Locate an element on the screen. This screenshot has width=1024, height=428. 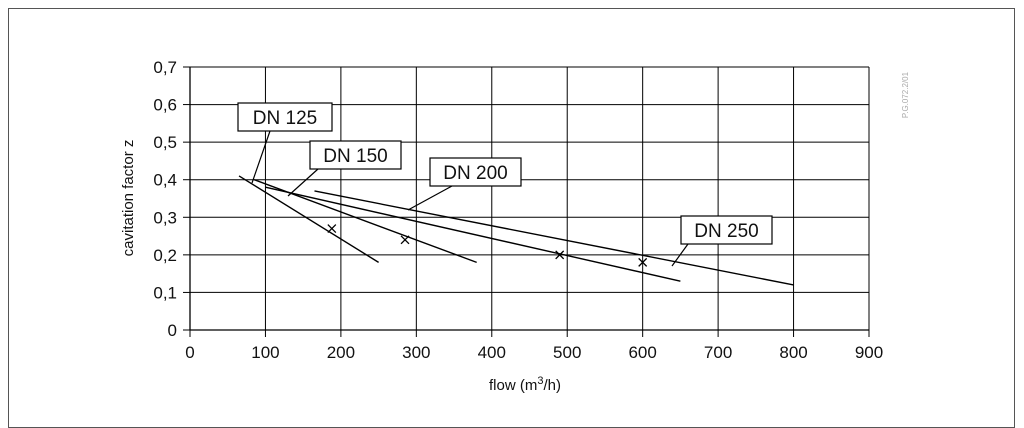
x-tick-label: 600 is located at coordinates (642, 352).